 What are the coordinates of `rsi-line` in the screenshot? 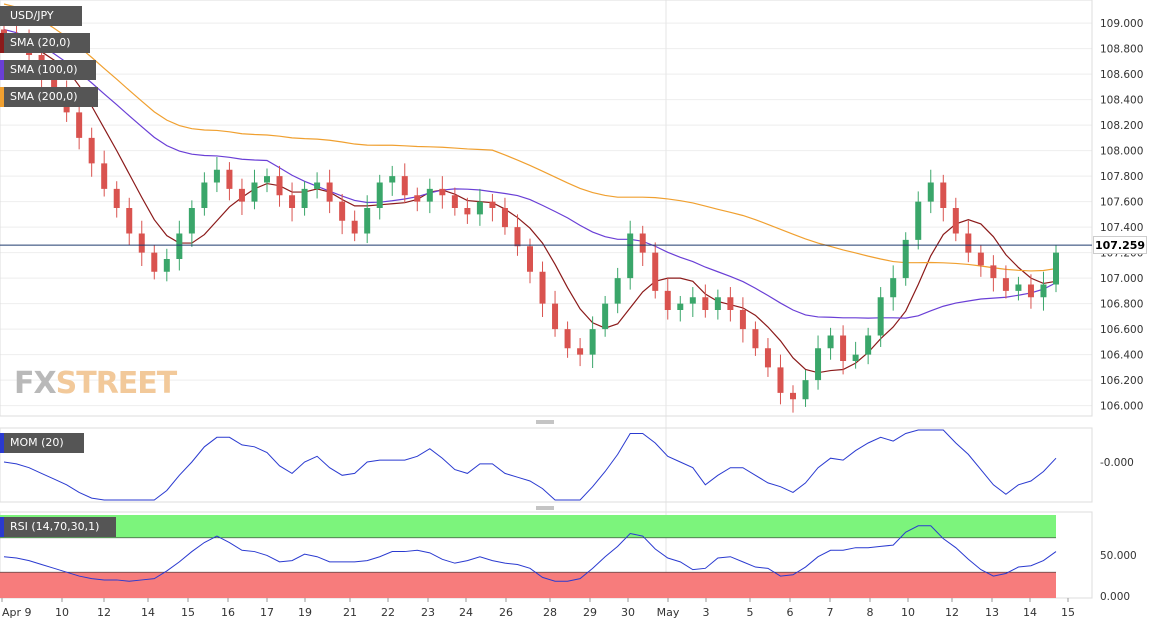 It's located at (530, 553).